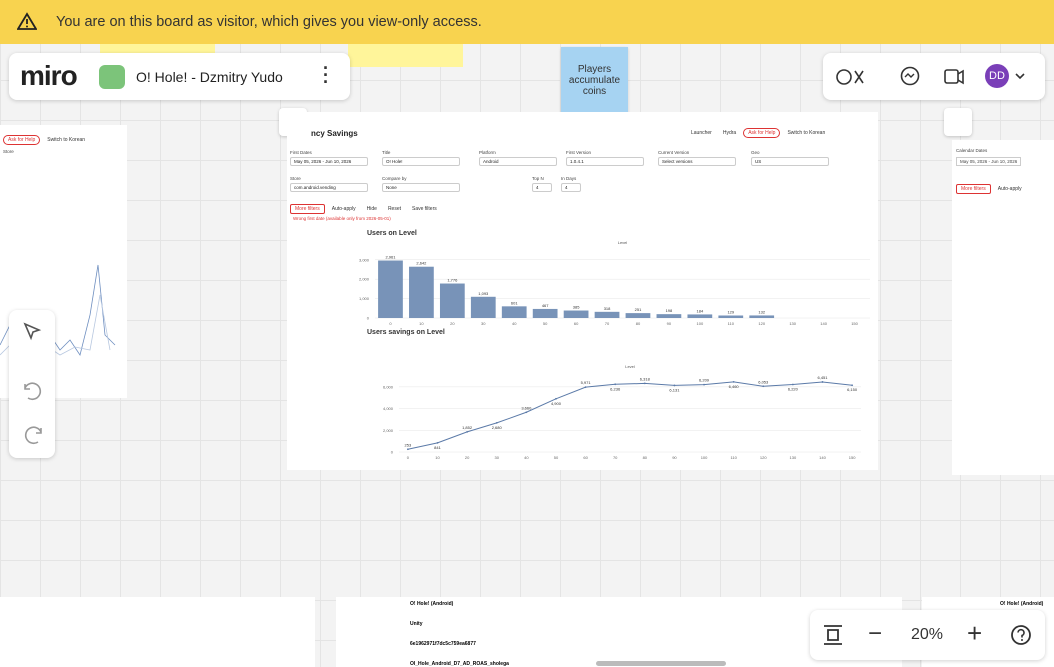 This screenshot has height=667, width=1054. I want to click on filter: Current Version Select versions, so click(697, 158).